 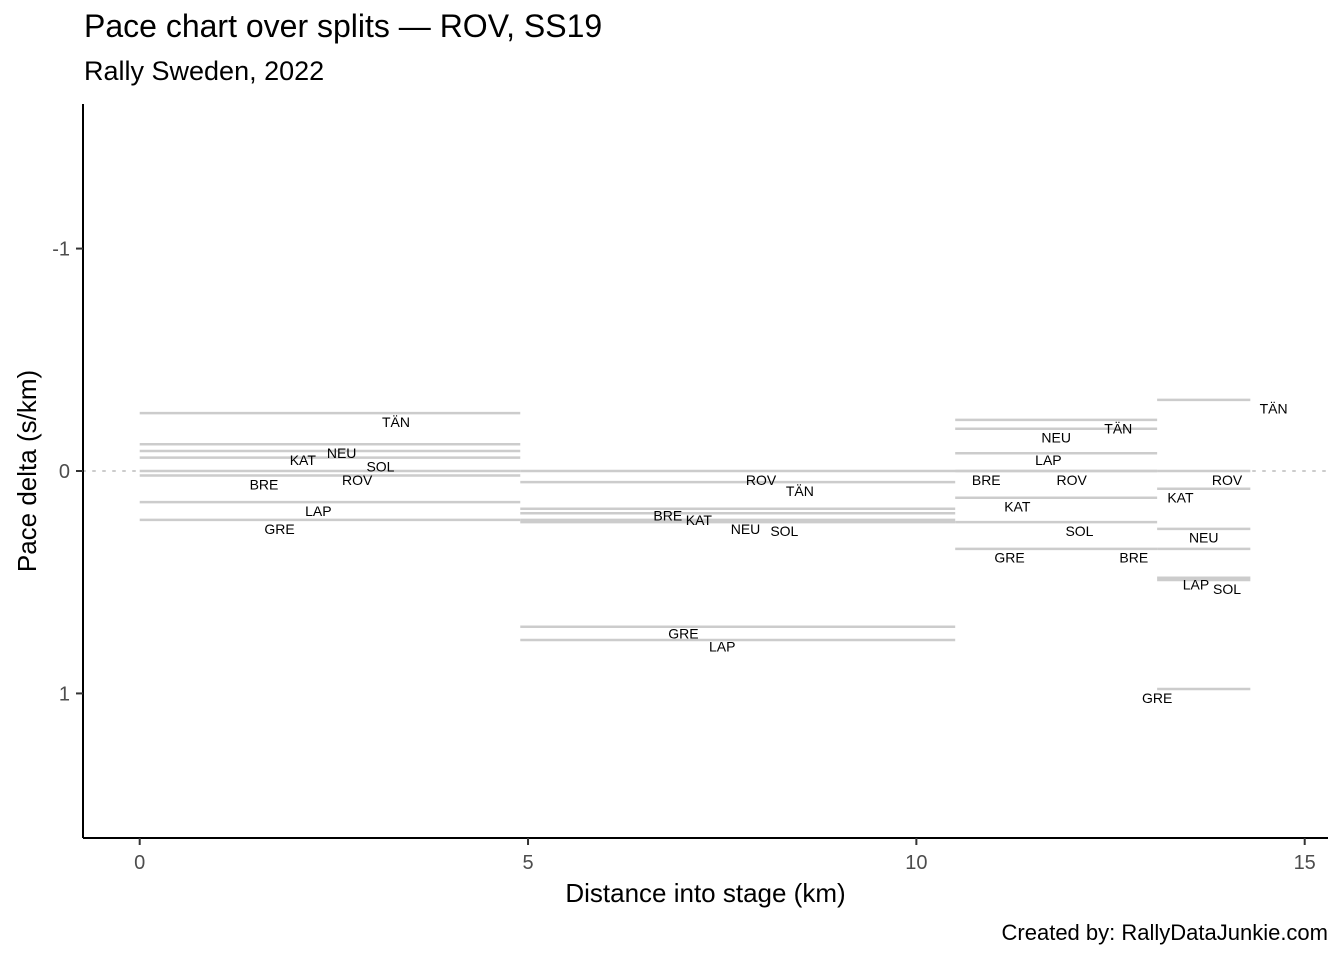 I want to click on x-tick-label: 15, so click(x=1305, y=863).